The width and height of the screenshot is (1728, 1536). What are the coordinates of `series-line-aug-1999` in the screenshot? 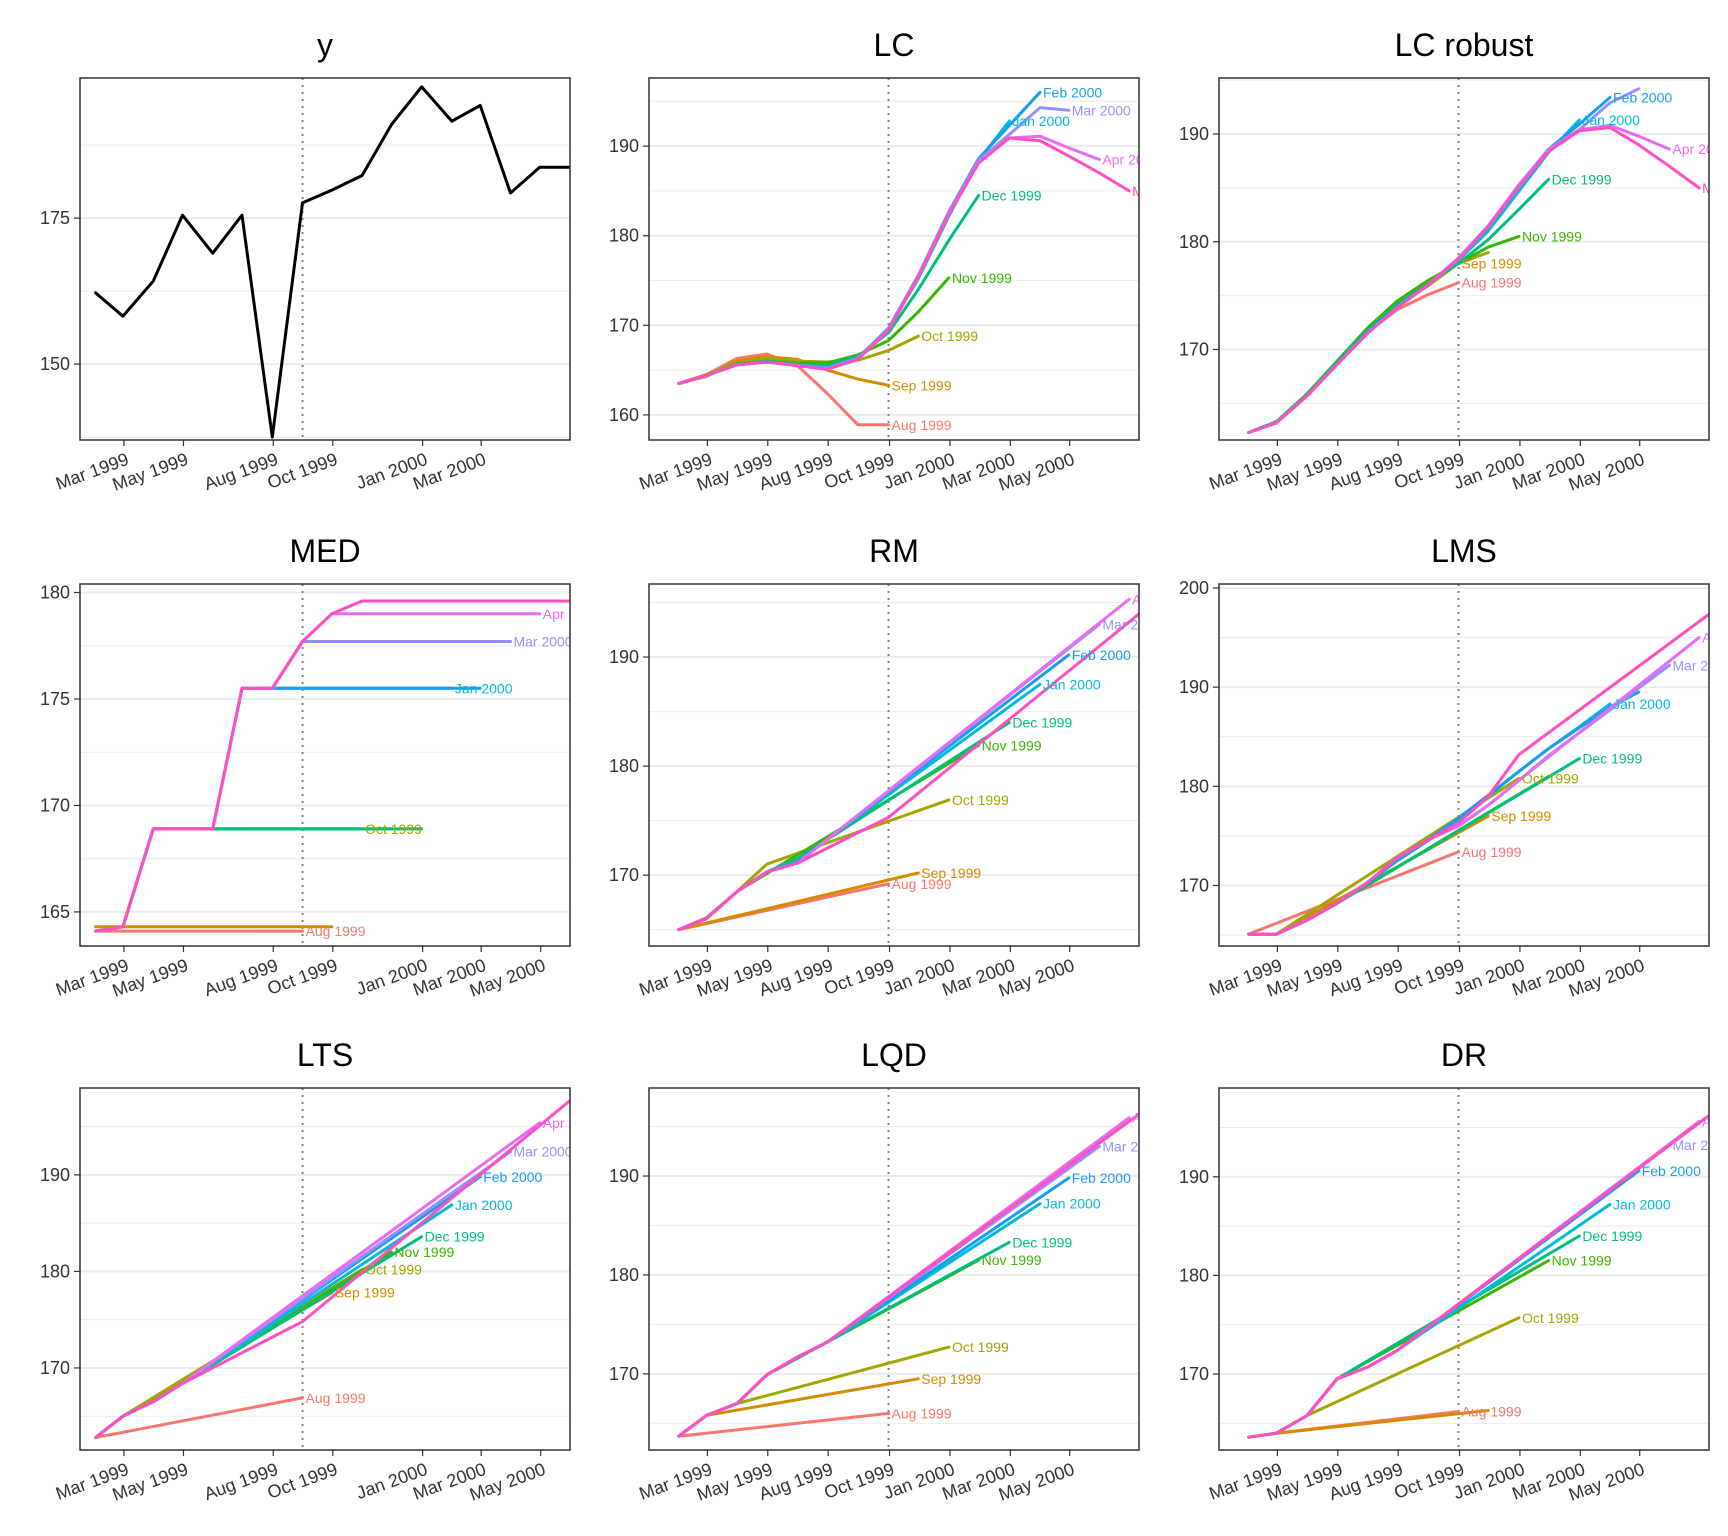 It's located at (199, 1417).